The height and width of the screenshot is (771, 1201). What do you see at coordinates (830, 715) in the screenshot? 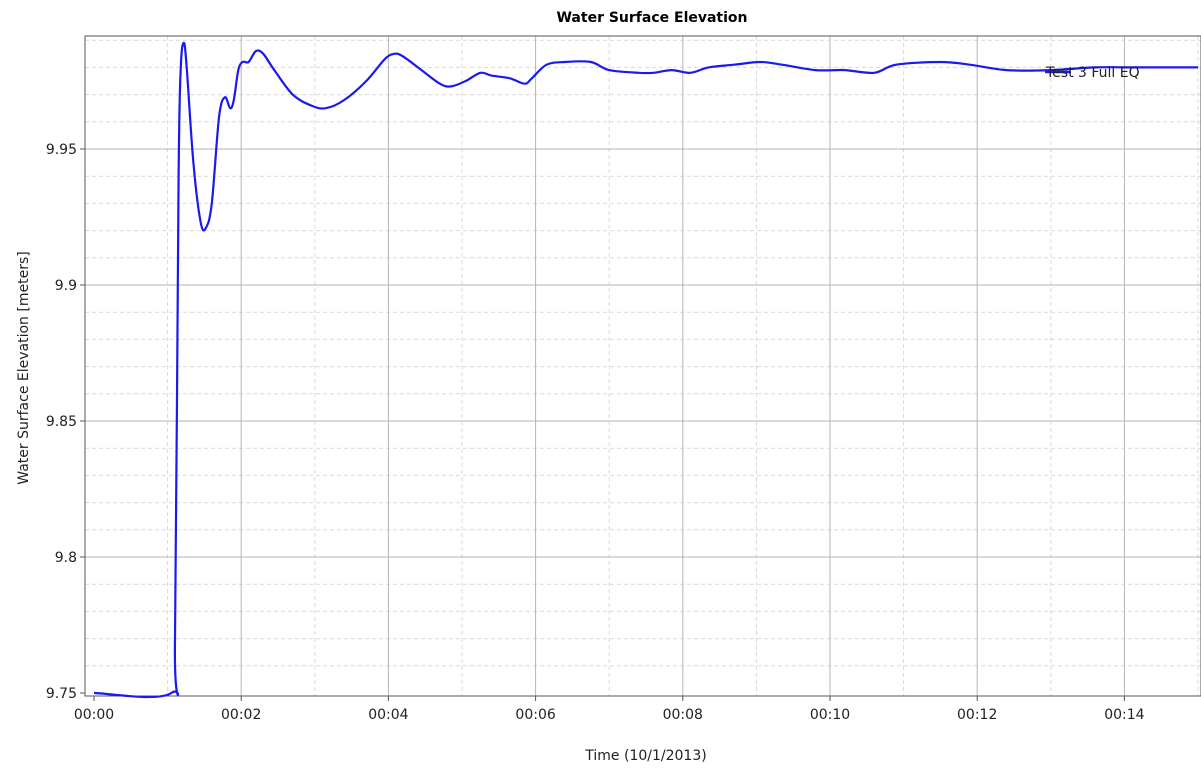
I see `x-tick-label: 00:10` at bounding box center [830, 715].